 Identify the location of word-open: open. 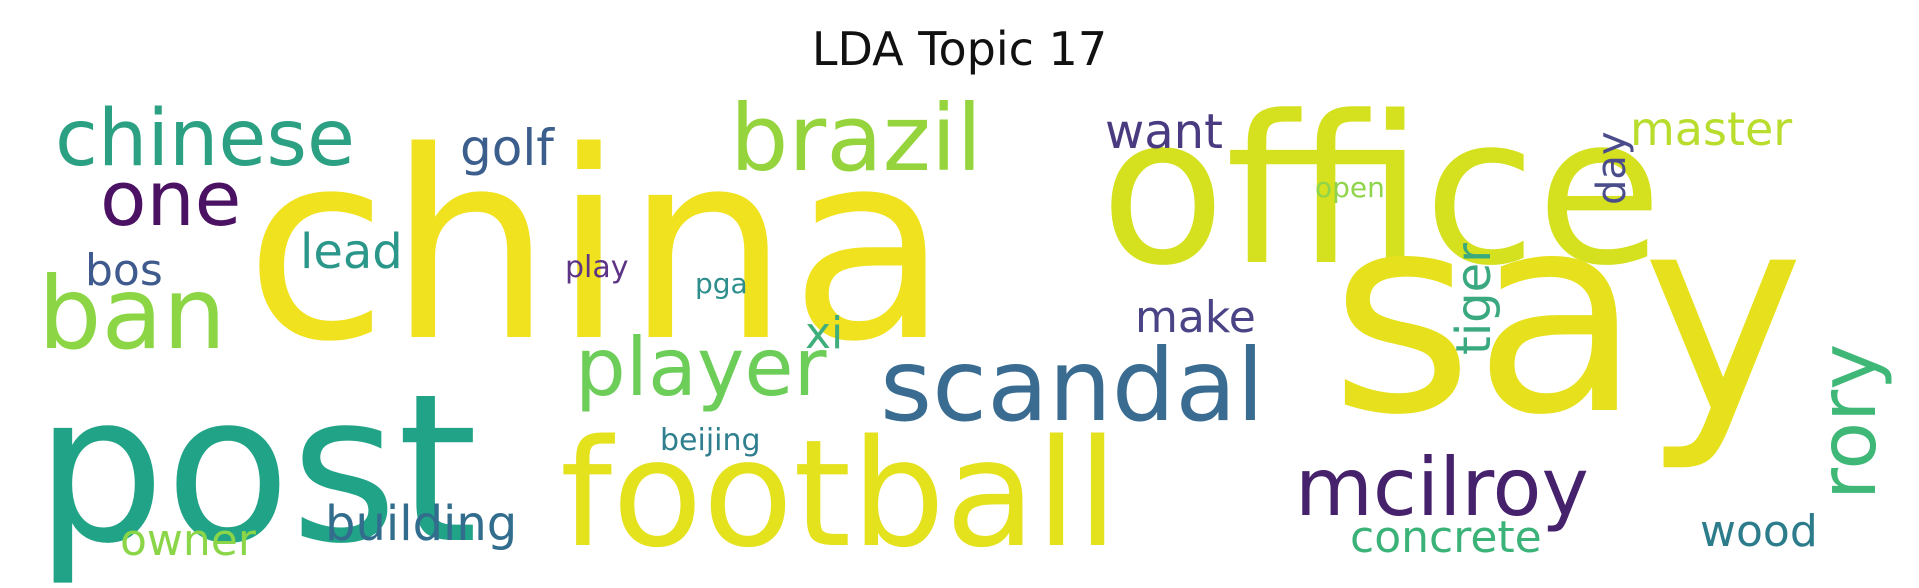
(1350, 187).